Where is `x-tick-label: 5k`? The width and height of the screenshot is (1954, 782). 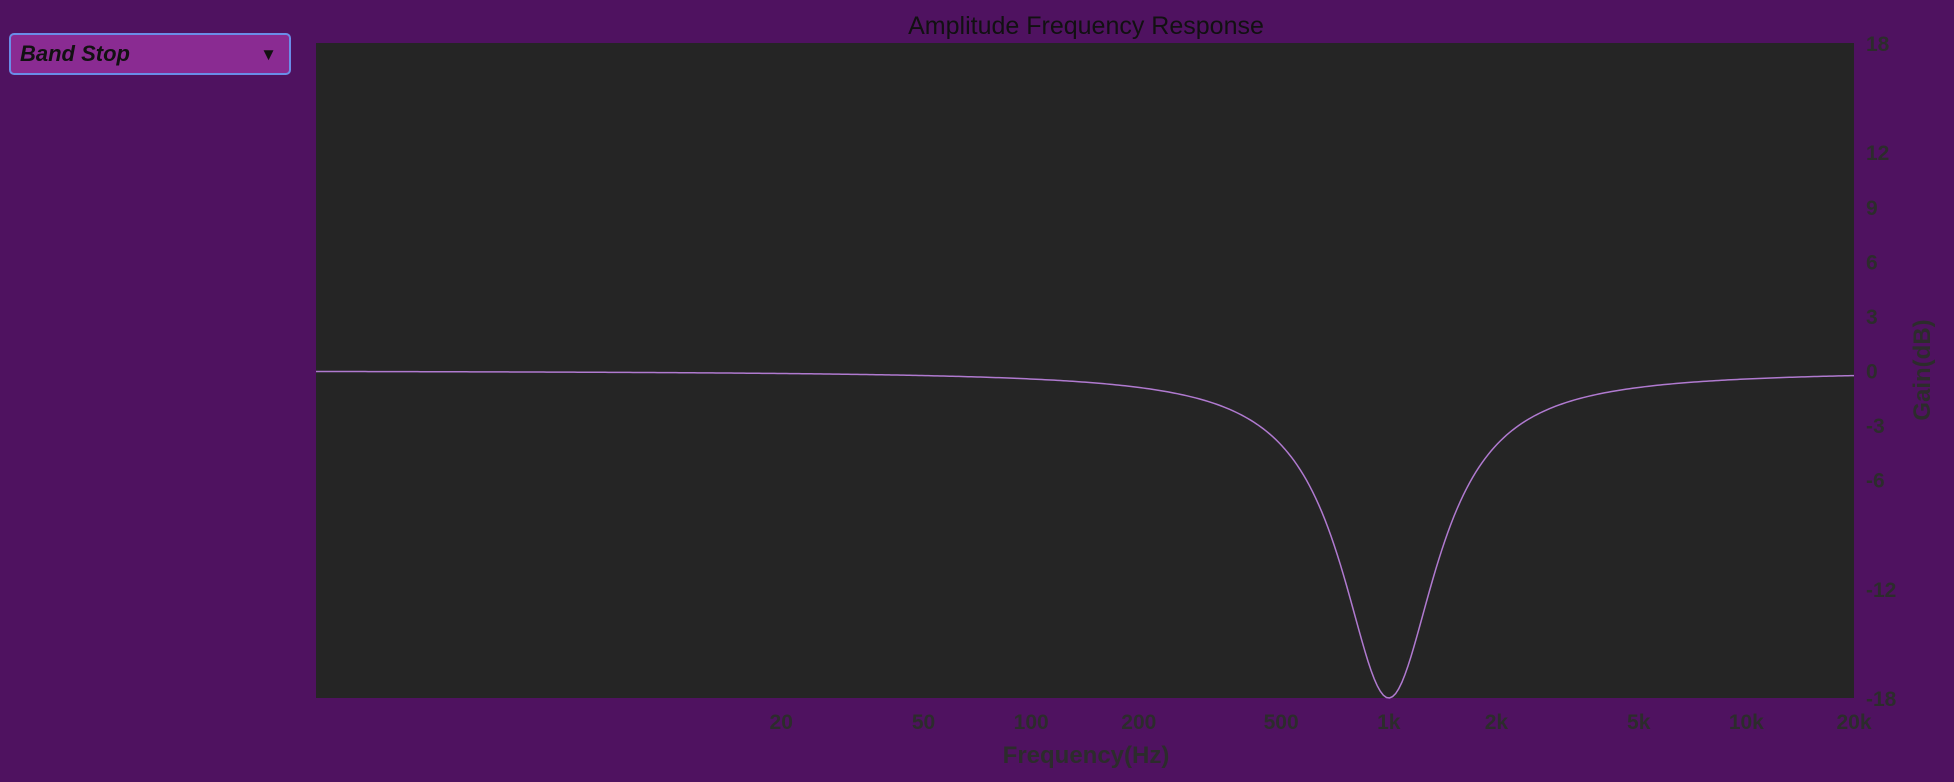 x-tick-label: 5k is located at coordinates (1639, 722).